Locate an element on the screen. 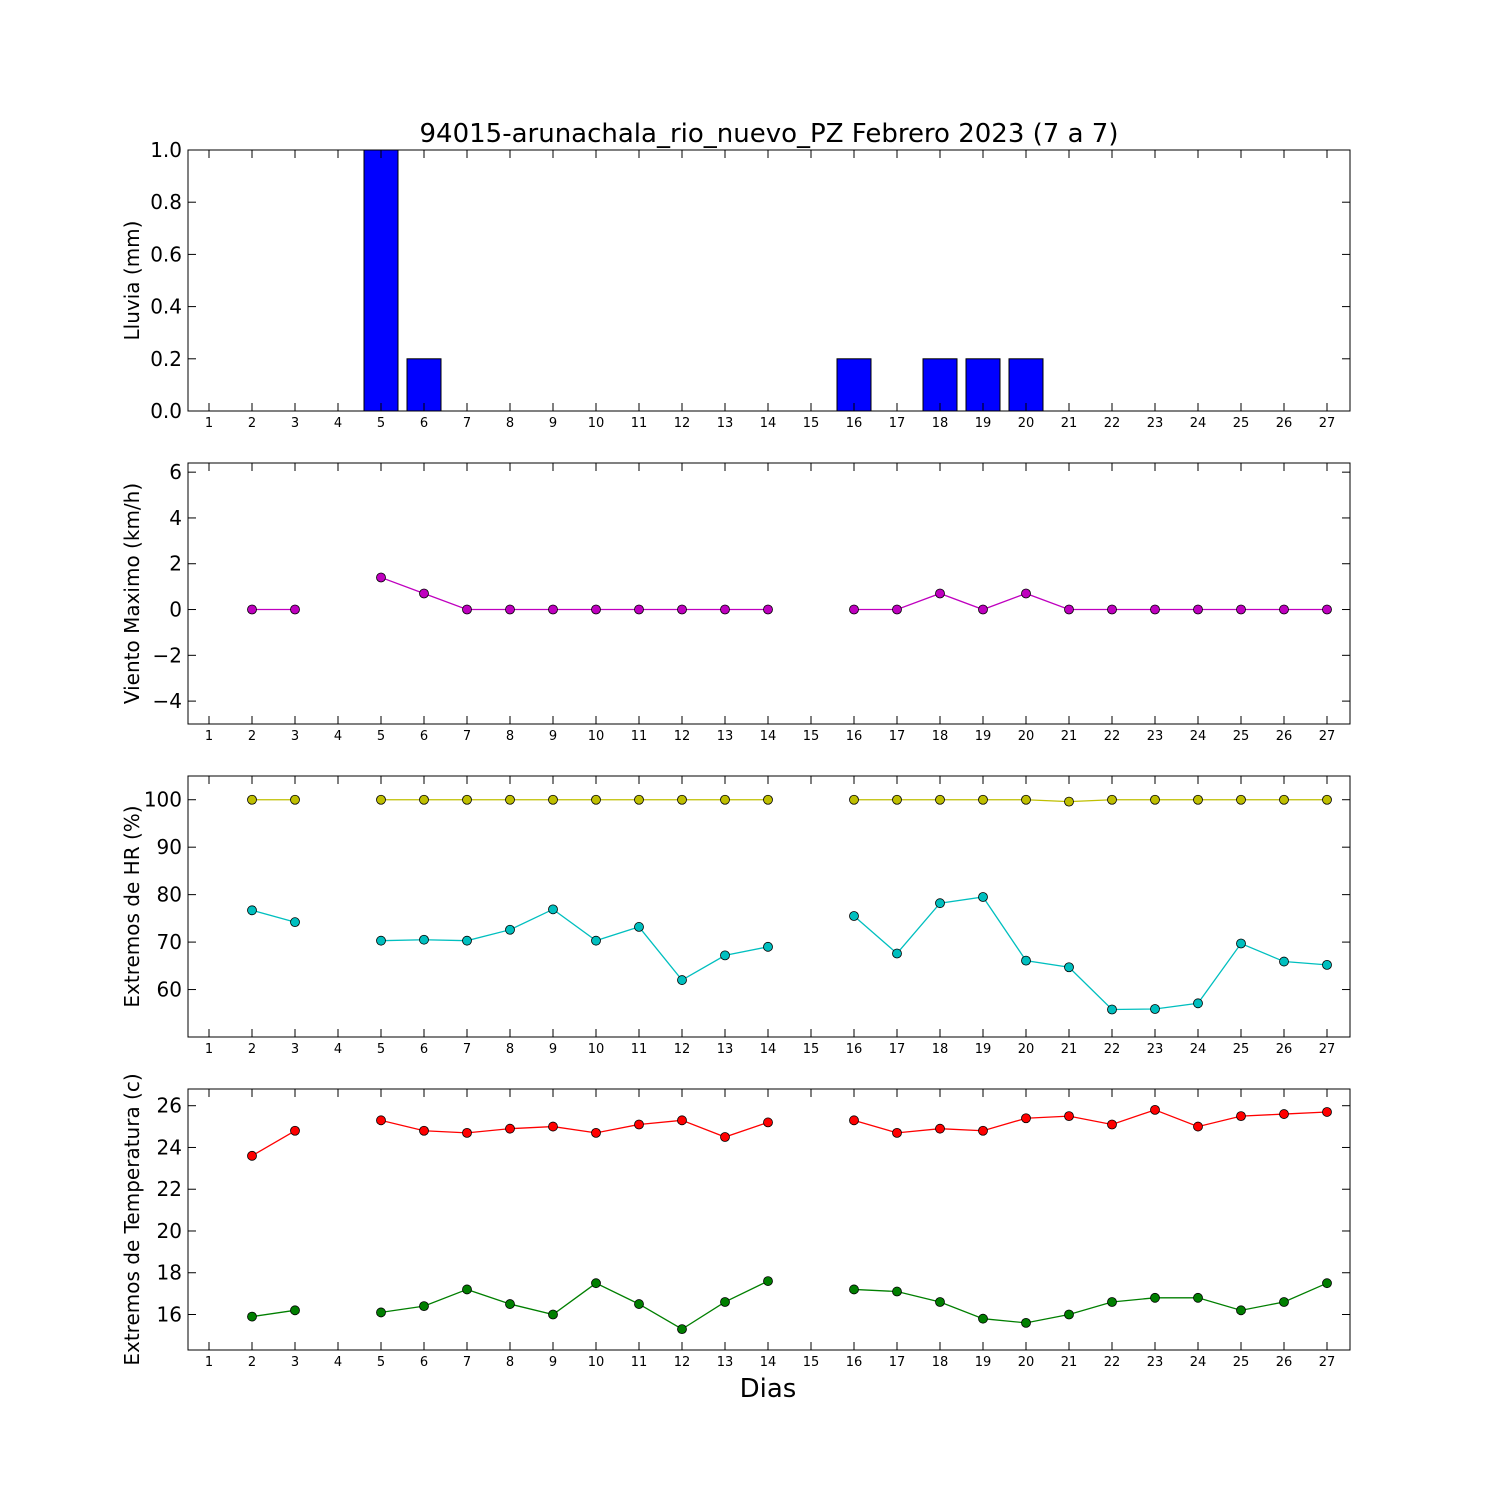 The width and height of the screenshot is (1500, 1500). y-tick-label: 20 is located at coordinates (169, 1231).